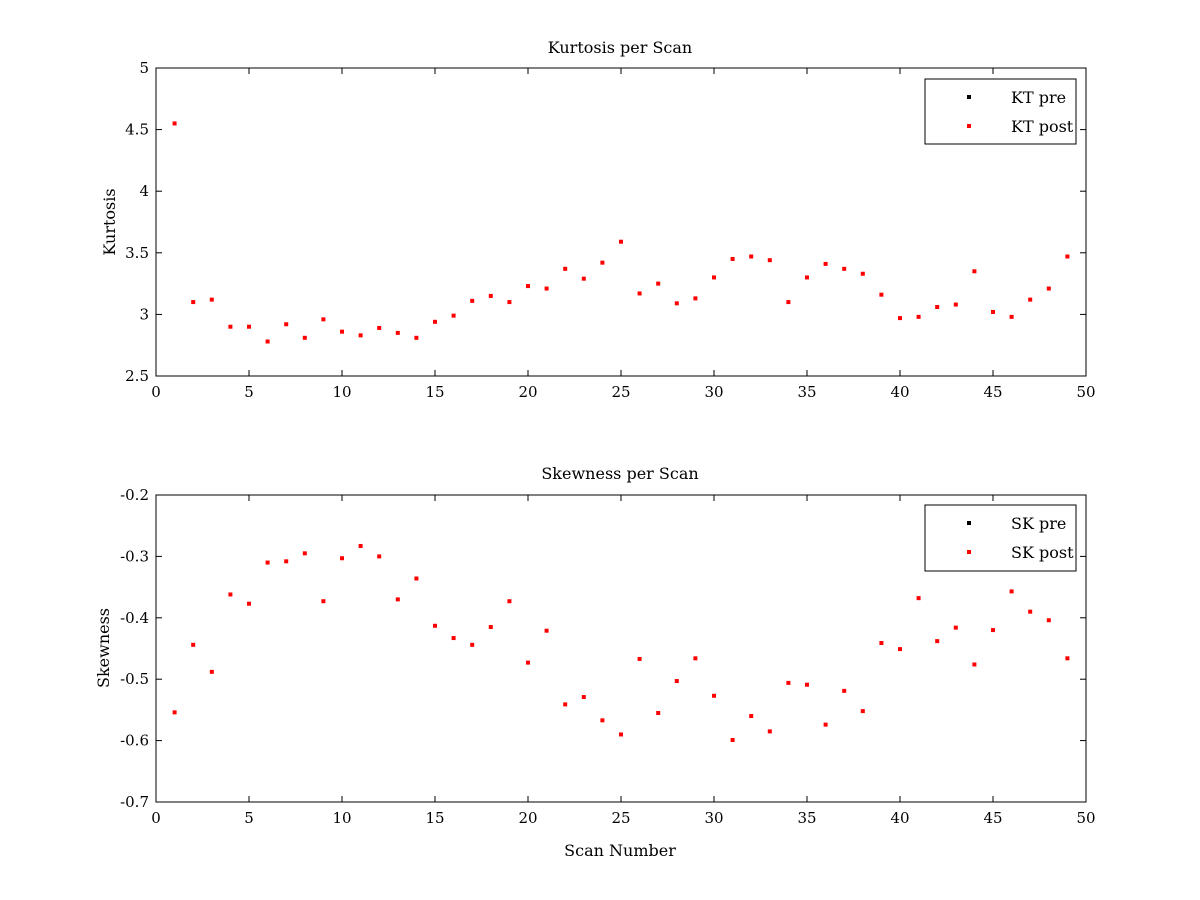  What do you see at coordinates (1000, 111) in the screenshot?
I see `kurtosis-legend-box` at bounding box center [1000, 111].